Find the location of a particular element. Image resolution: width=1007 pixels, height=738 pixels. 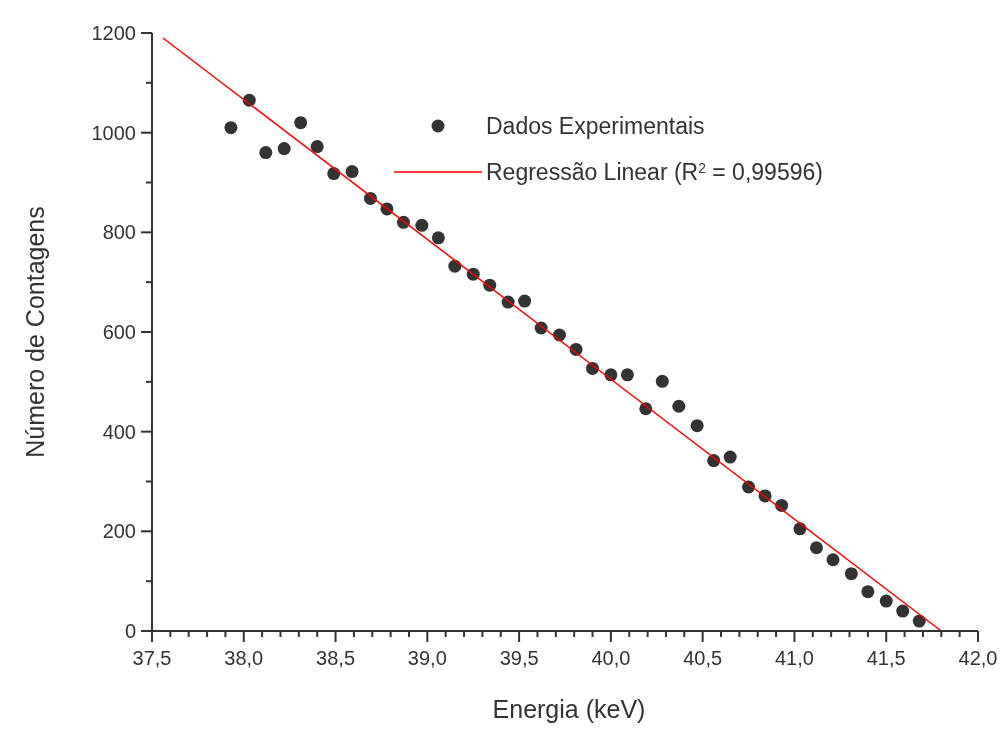

x-tick-label: 39,5 is located at coordinates (519, 658).